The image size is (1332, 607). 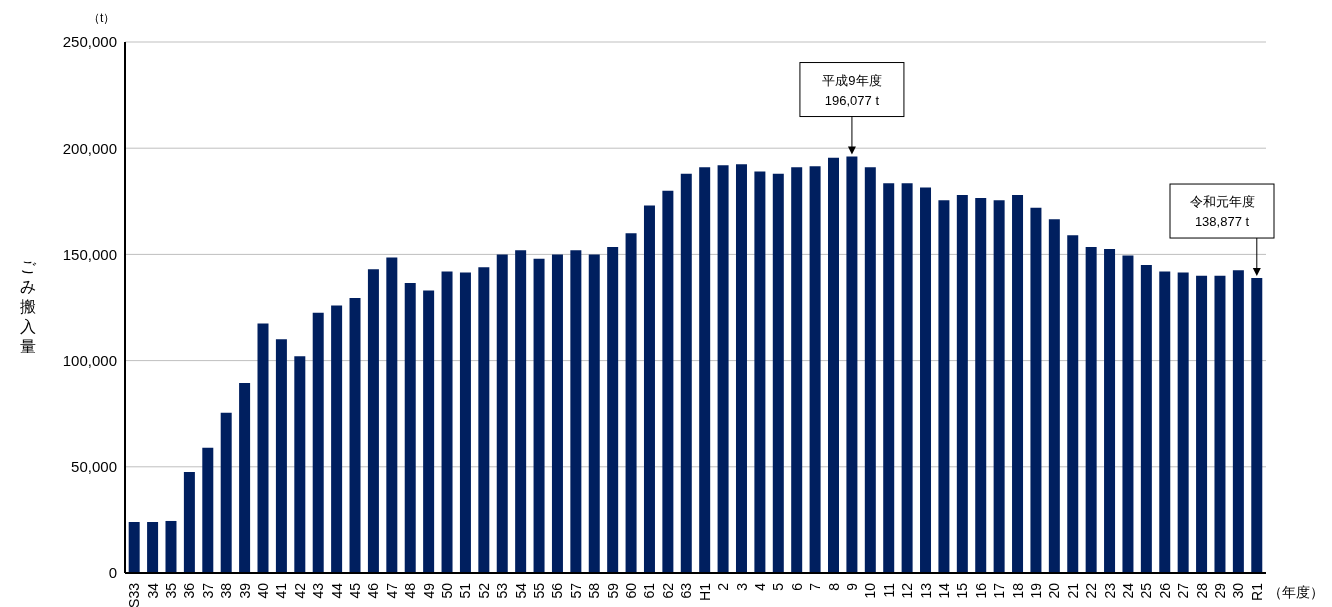 What do you see at coordinates (299, 590) in the screenshot?
I see `x-tick-label: 42` at bounding box center [299, 590].